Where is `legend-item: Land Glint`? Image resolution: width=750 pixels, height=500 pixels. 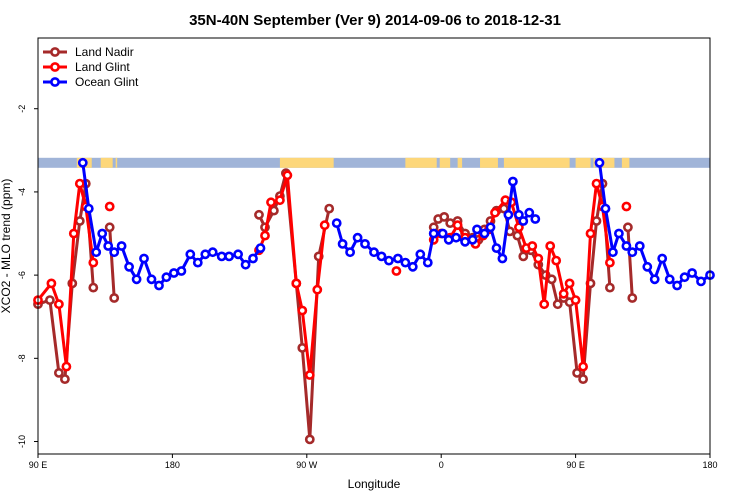
legend-item: Land Glint is located at coordinates (86, 67).